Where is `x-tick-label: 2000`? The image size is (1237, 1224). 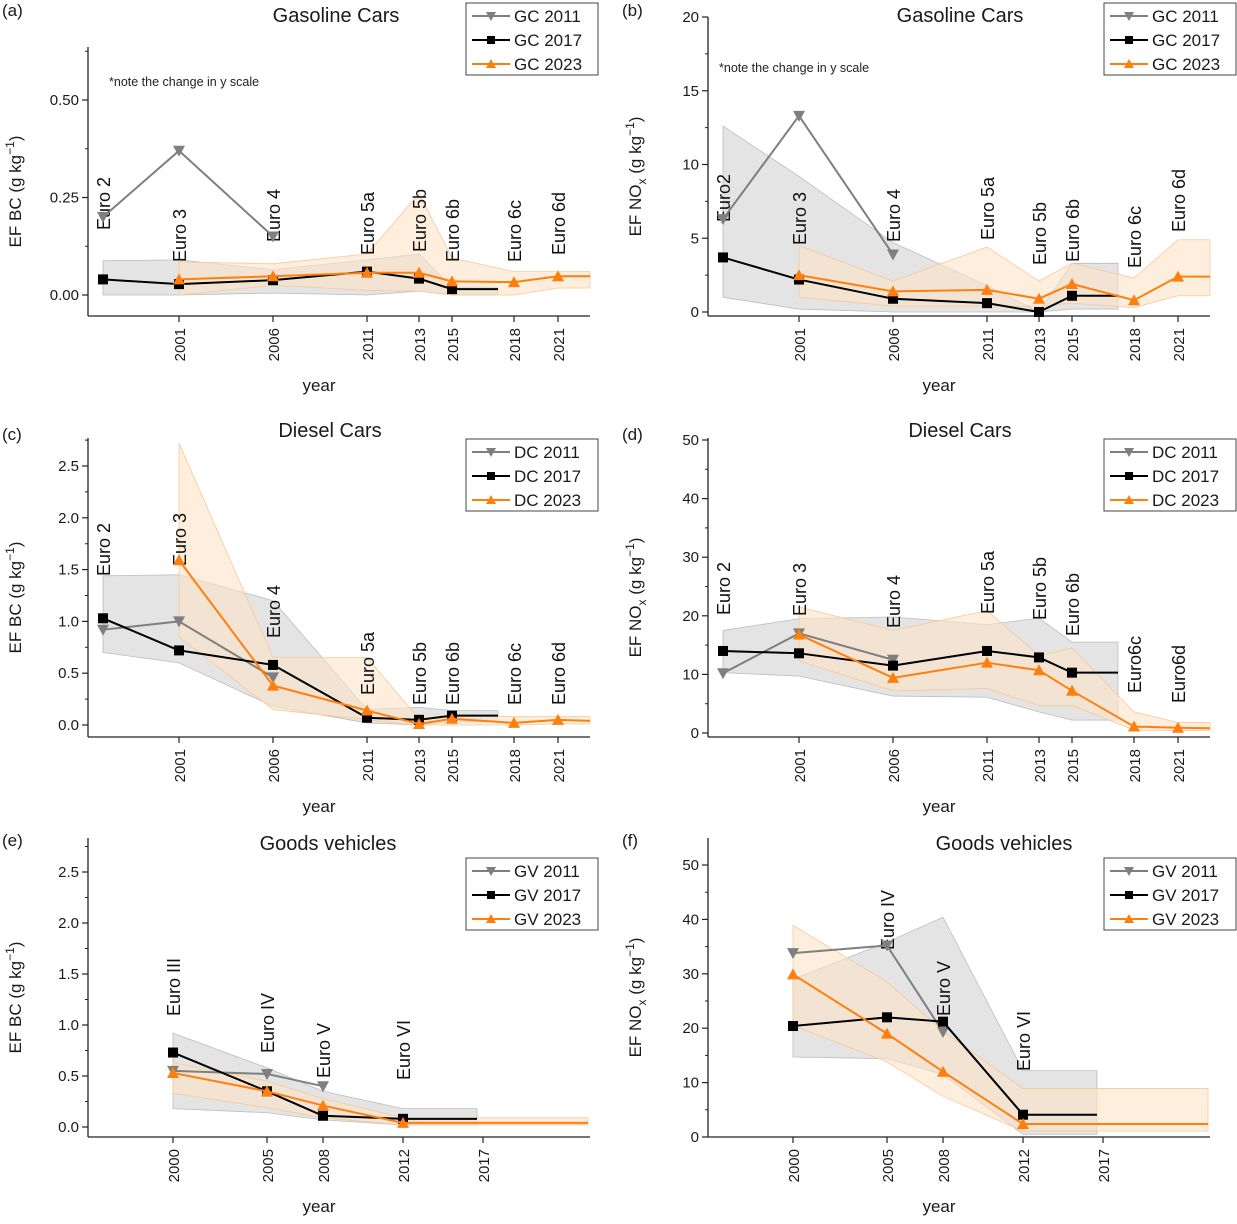 x-tick-label: 2000 is located at coordinates (794, 1165).